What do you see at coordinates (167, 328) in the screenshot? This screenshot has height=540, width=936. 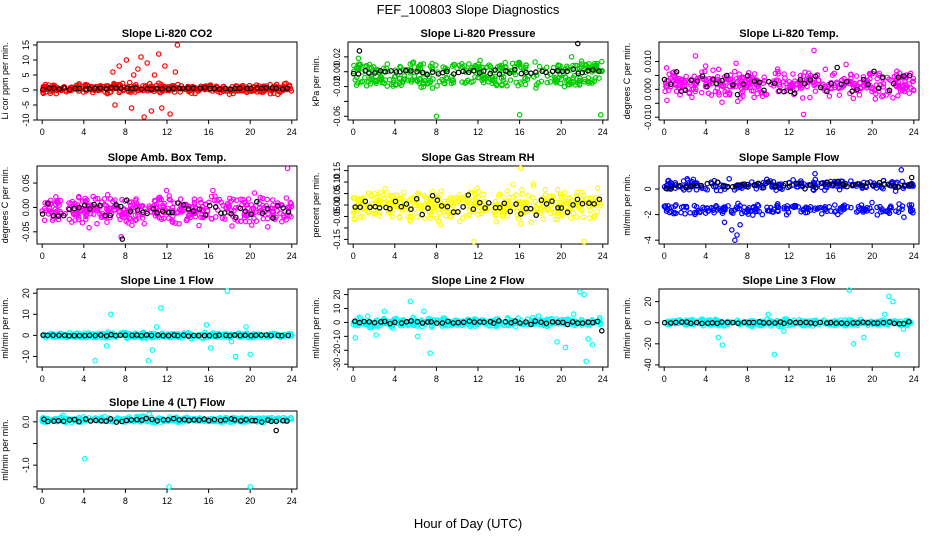 I see `plot-frame` at bounding box center [167, 328].